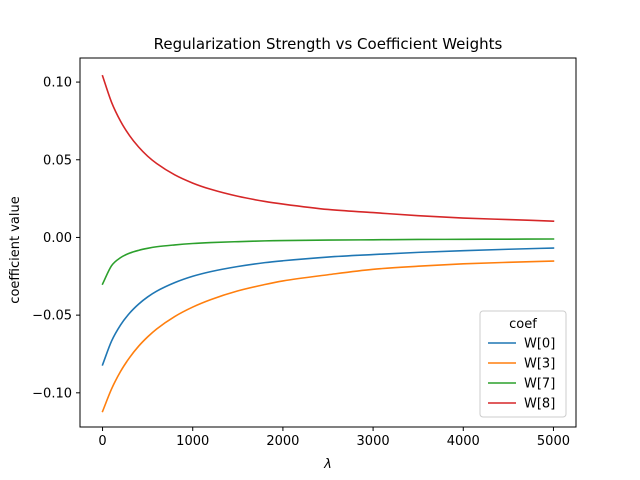 The height and width of the screenshot is (480, 640). I want to click on y-tick-label: 0.10, so click(57, 83).